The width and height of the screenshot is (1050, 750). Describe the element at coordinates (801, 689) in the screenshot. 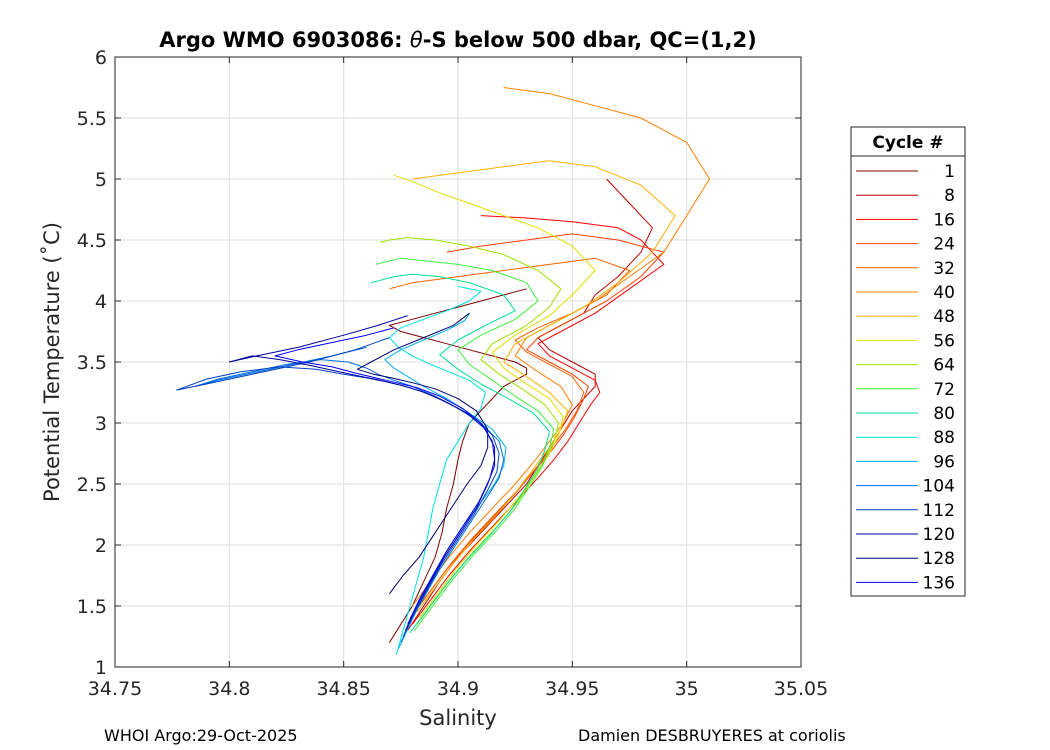

I see `x-tick-label: 35.05` at that location.